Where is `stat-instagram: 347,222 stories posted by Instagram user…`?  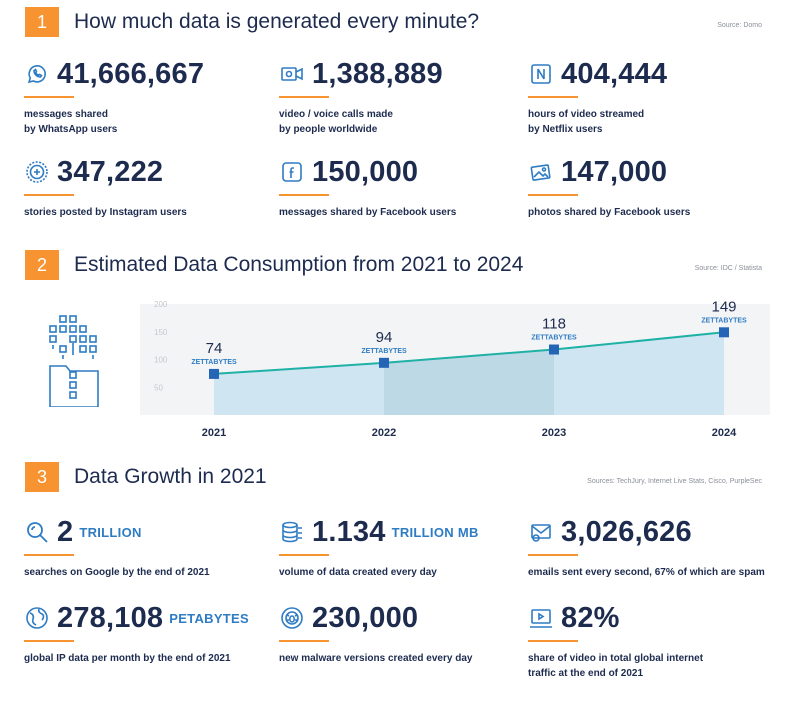 stat-instagram: 347,222 stories posted by Instagram user… is located at coordinates (144, 188).